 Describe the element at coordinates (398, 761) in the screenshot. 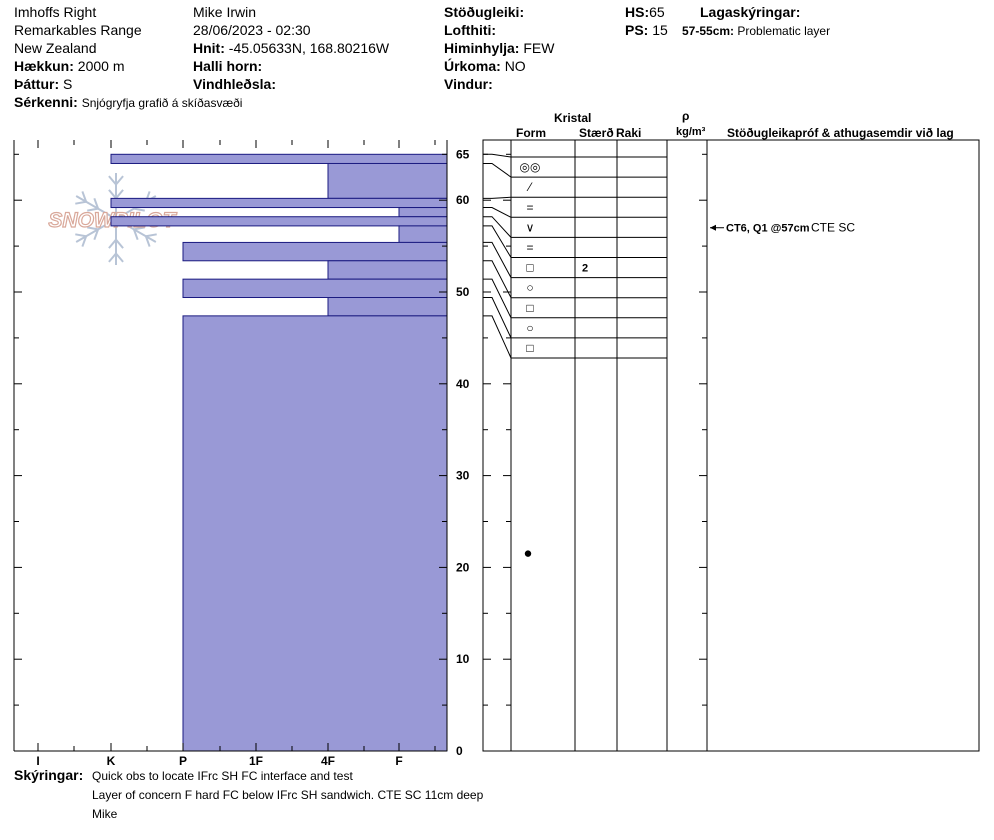

I see `hardness-tick-label: F` at that location.